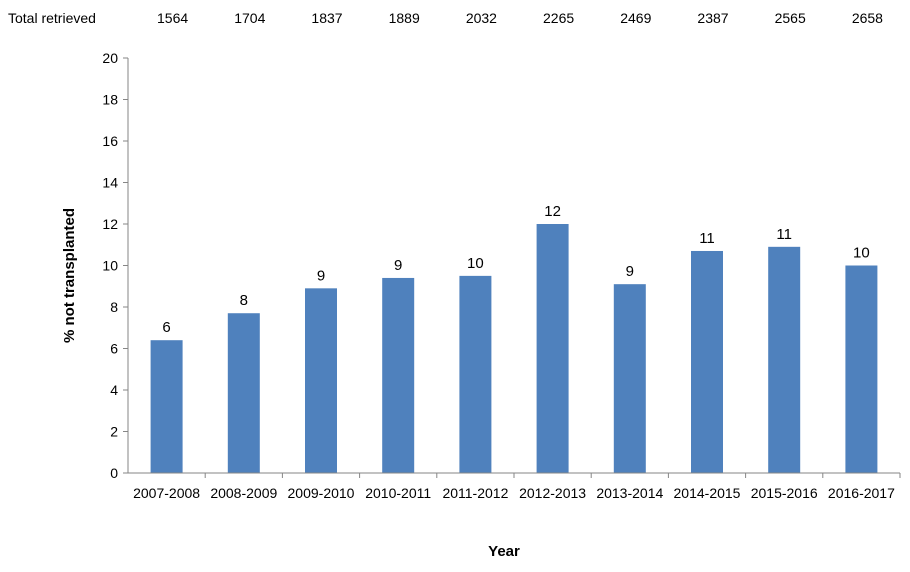 This screenshot has height=572, width=910. Describe the element at coordinates (249, 18) in the screenshot. I see `total-retrieved-value: 1704` at that location.